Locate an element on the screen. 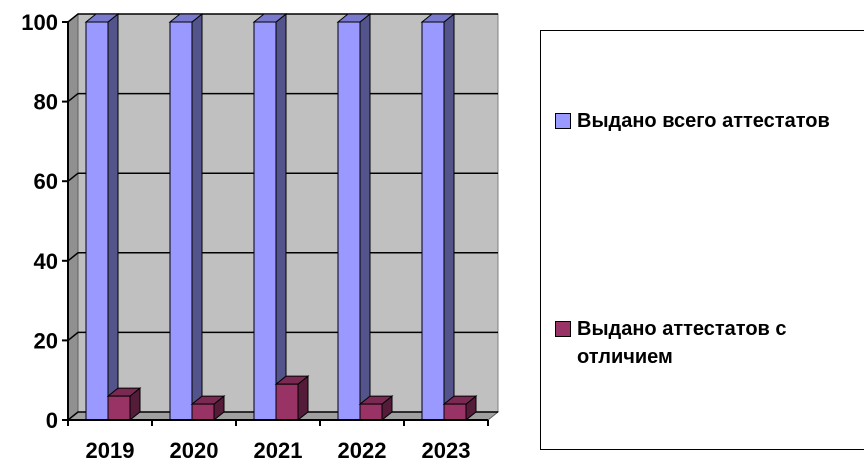 The image size is (864, 467). y-tick-label-20: 20 is located at coordinates (46, 340).